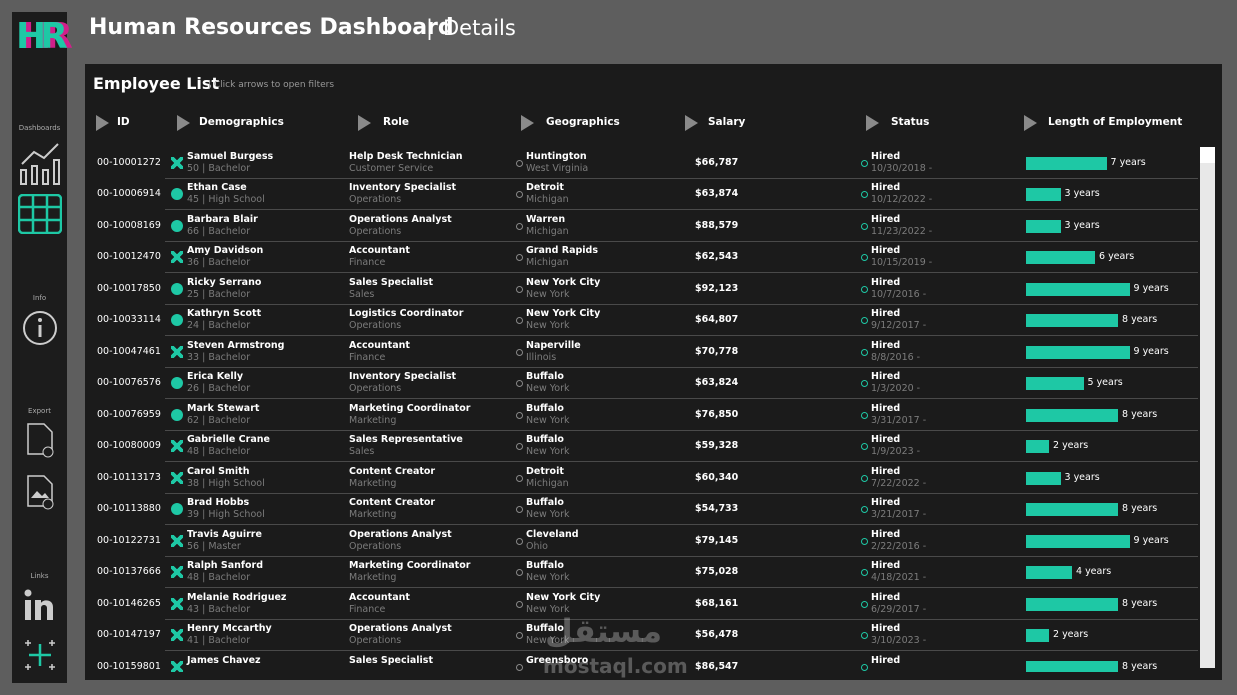  Describe the element at coordinates (129, 477) in the screenshot. I see `employee-id: 00-10113173` at that location.